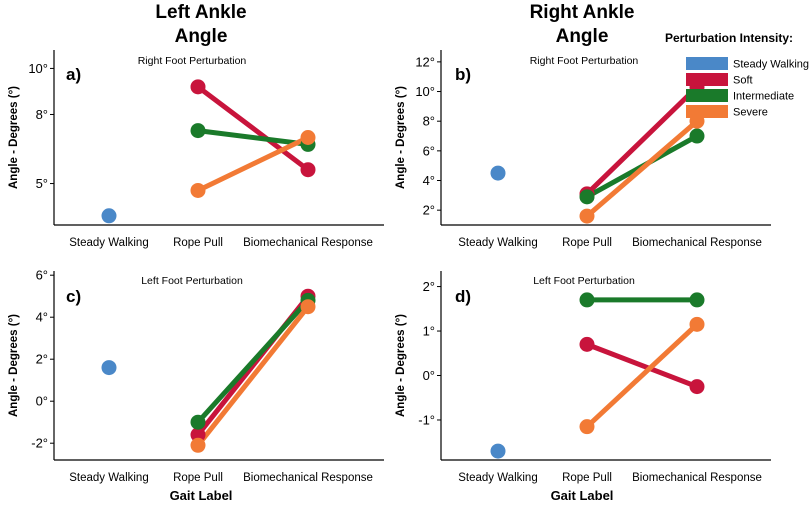 The image size is (809, 506). What do you see at coordinates (425, 61) in the screenshot?
I see `y-tick-label: 12°` at bounding box center [425, 61].